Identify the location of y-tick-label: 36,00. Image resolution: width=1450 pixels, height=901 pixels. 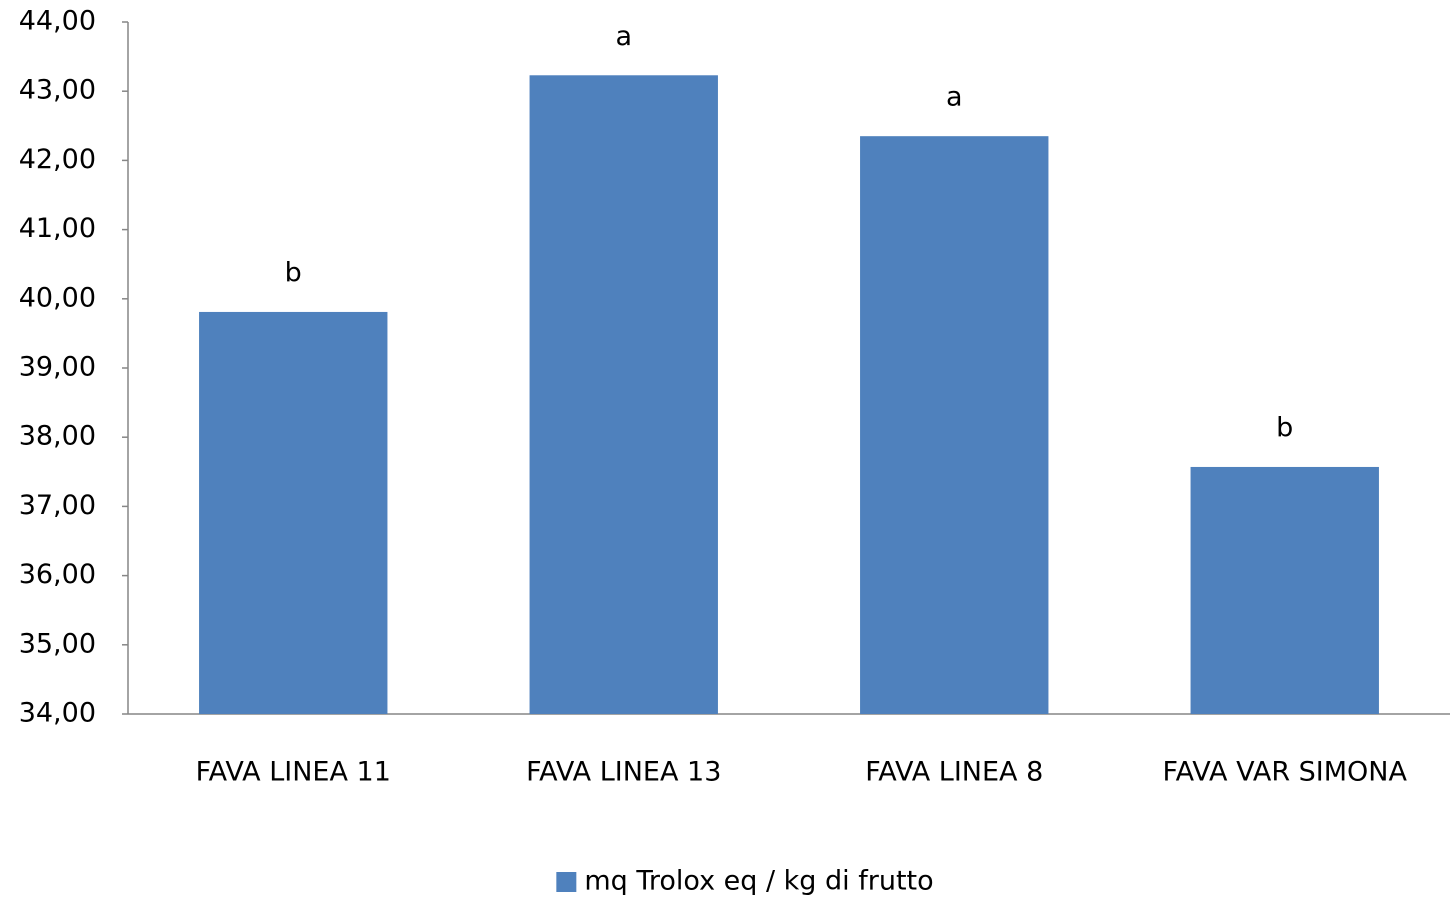
(57, 574).